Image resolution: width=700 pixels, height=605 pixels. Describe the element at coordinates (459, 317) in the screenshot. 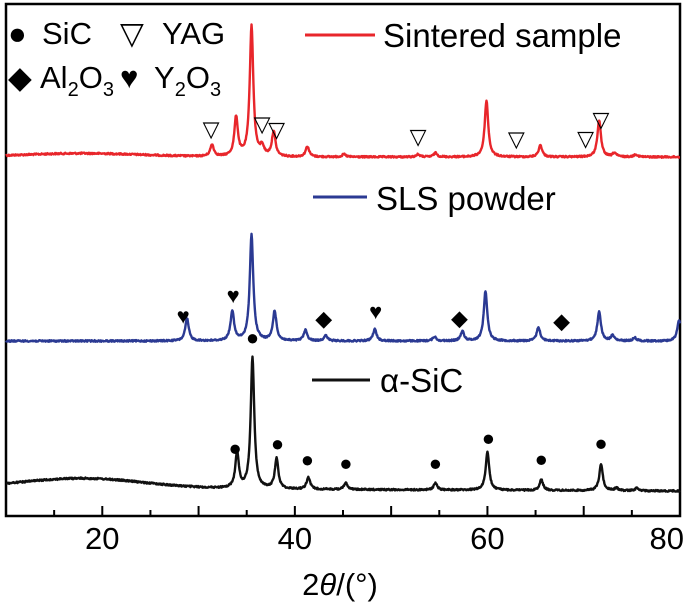

I see `phase-marker-al2o3-sls-powder-4: ◆` at that location.